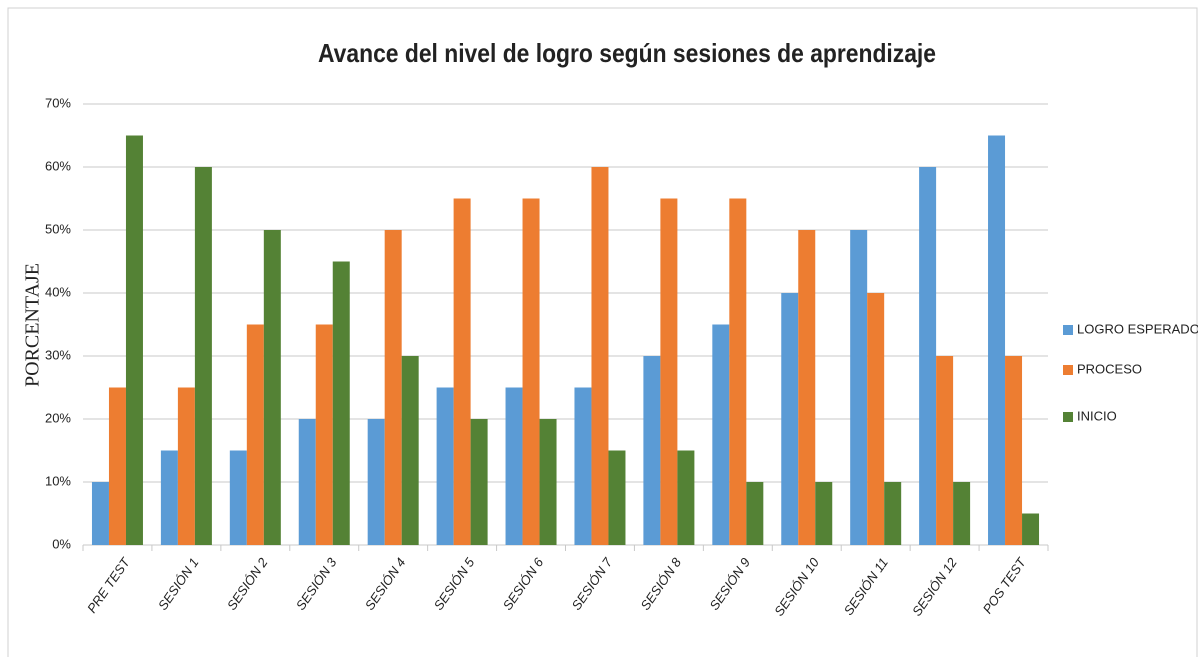  Describe the element at coordinates (58, 102) in the screenshot. I see `y-tick-label: 70%` at that location.